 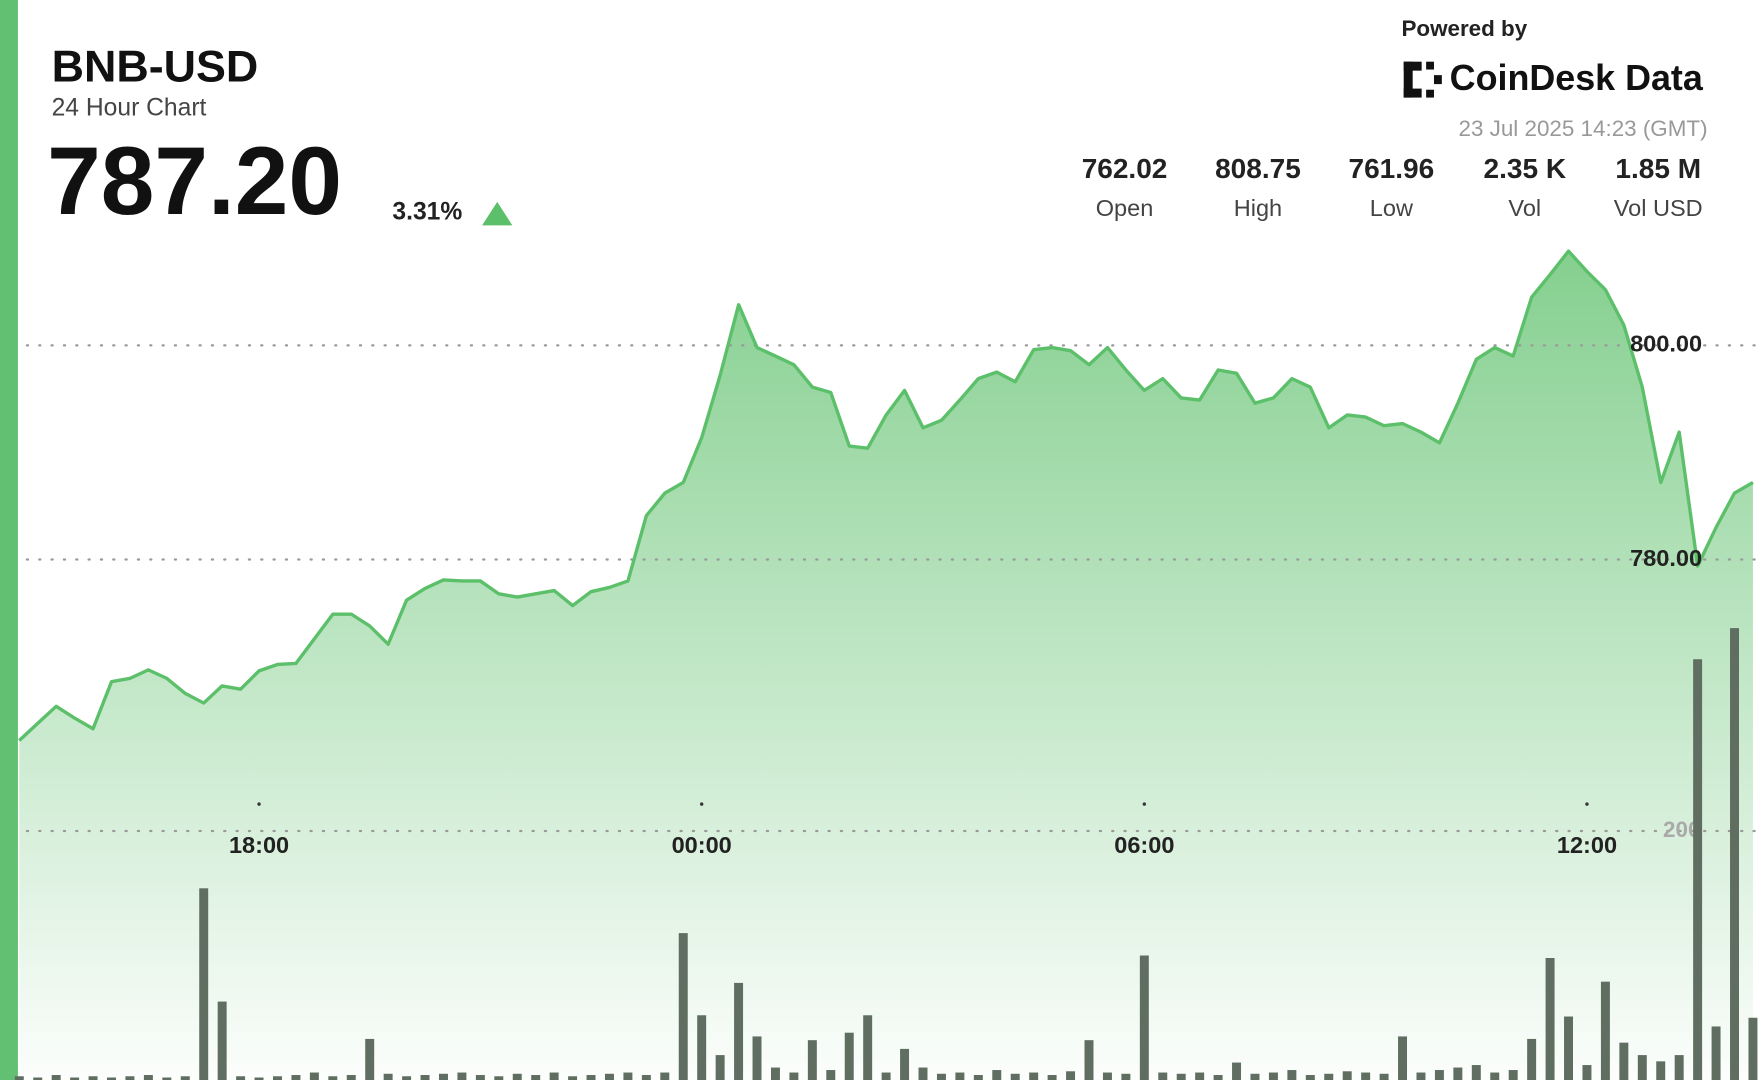 What do you see at coordinates (1582, 128) in the screenshot?
I see `timestamp: 23 Jul 2025 14:23 (GMT)` at bounding box center [1582, 128].